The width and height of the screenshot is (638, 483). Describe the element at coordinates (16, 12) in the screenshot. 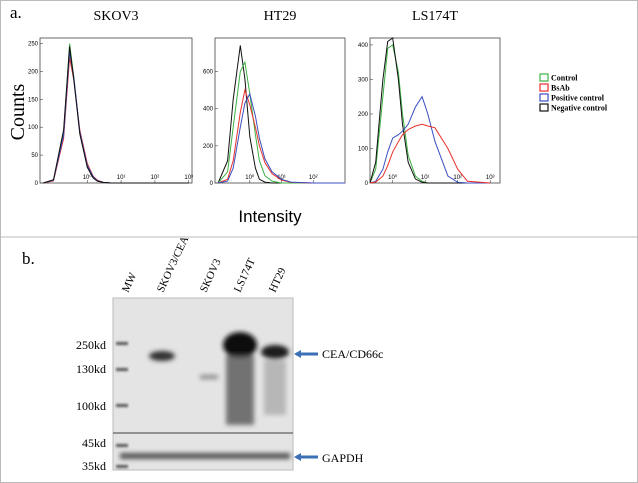

I see `panel-label: a.` at that location.